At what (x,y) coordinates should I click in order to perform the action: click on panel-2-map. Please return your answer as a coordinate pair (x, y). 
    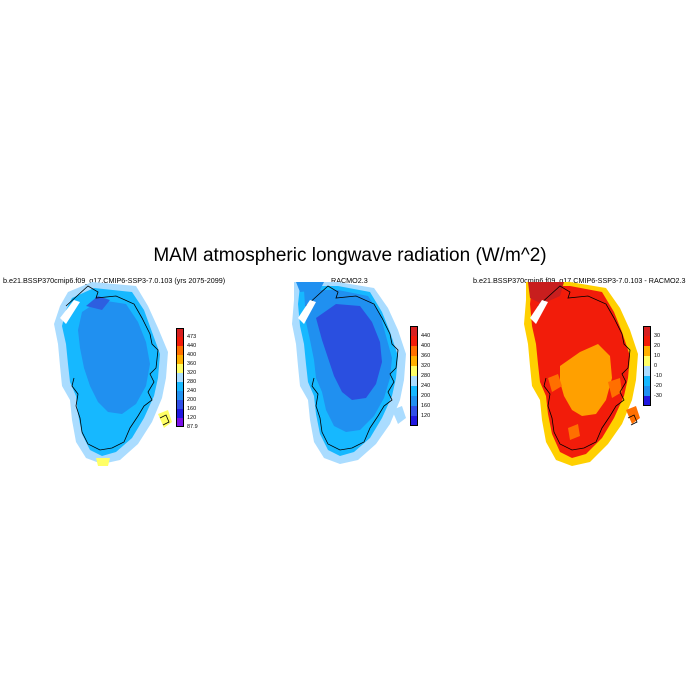
    Looking at the image, I should click on (349, 373).